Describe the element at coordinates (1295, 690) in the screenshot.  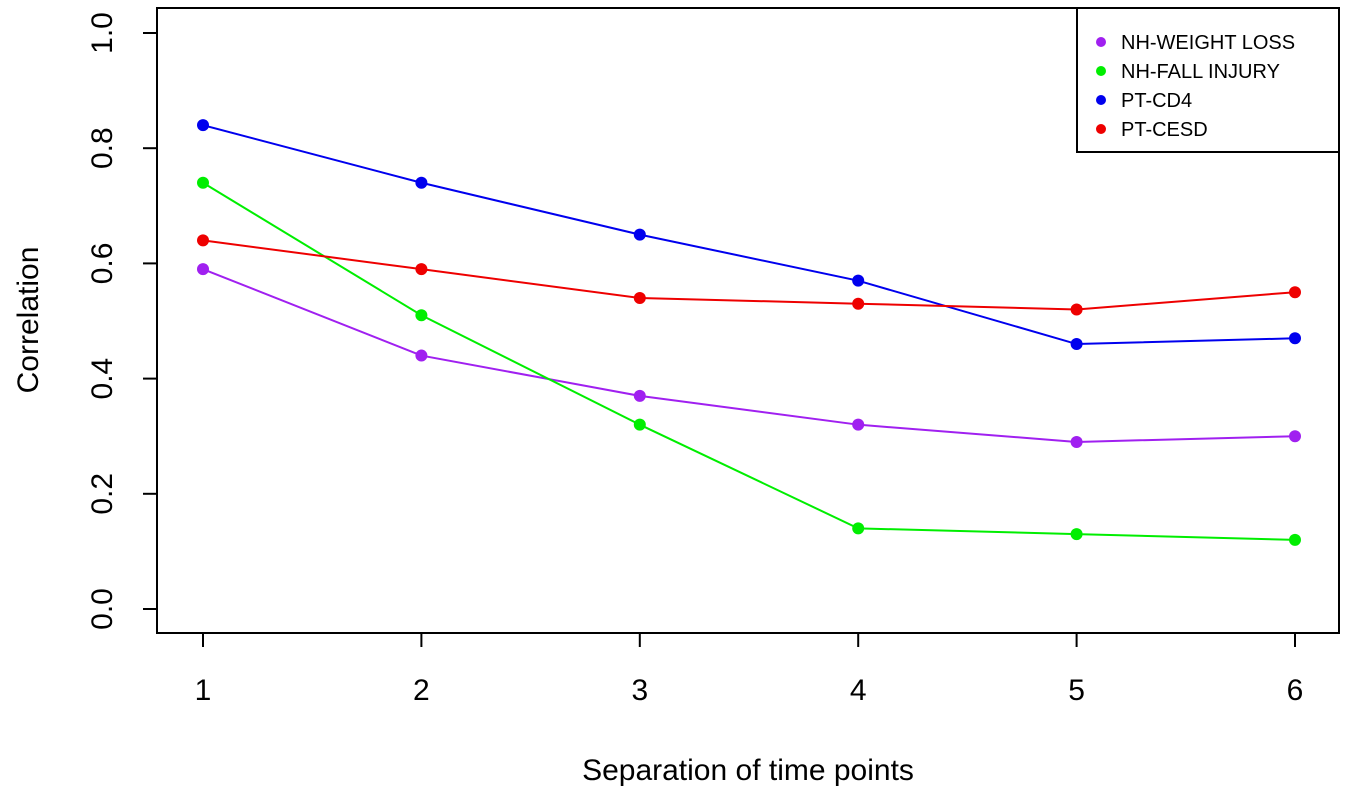
I see `x-tick-label: 6` at that location.